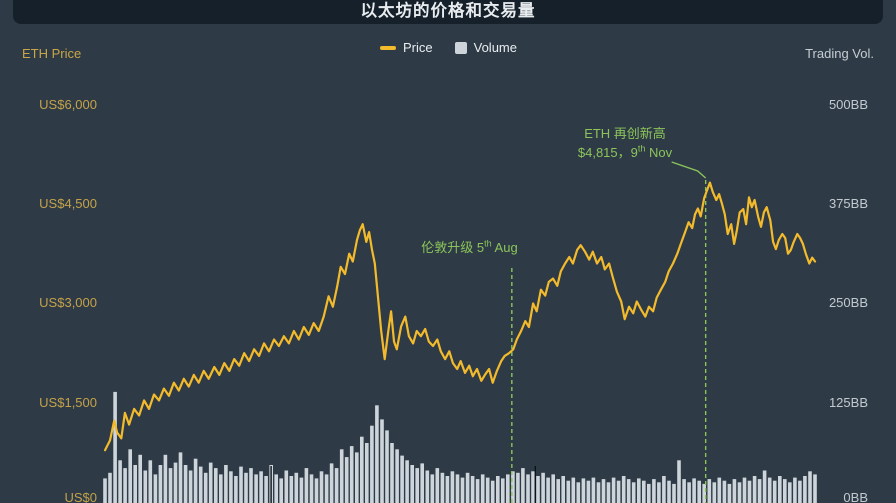 The width and height of the screenshot is (896, 503). Describe the element at coordinates (839, 53) in the screenshot. I see `right-axis-title: Trading Vol.` at that location.